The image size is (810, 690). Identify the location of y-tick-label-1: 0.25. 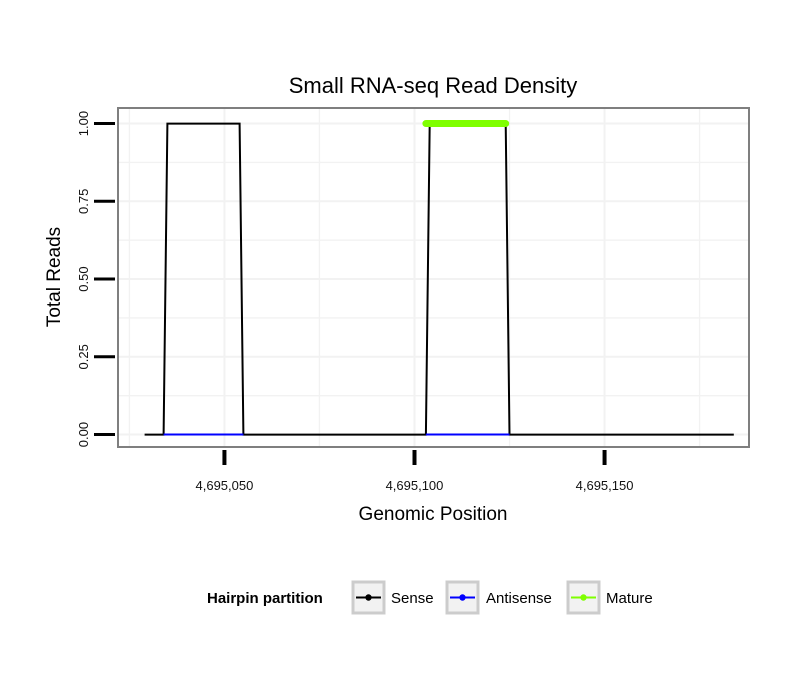
(83, 356).